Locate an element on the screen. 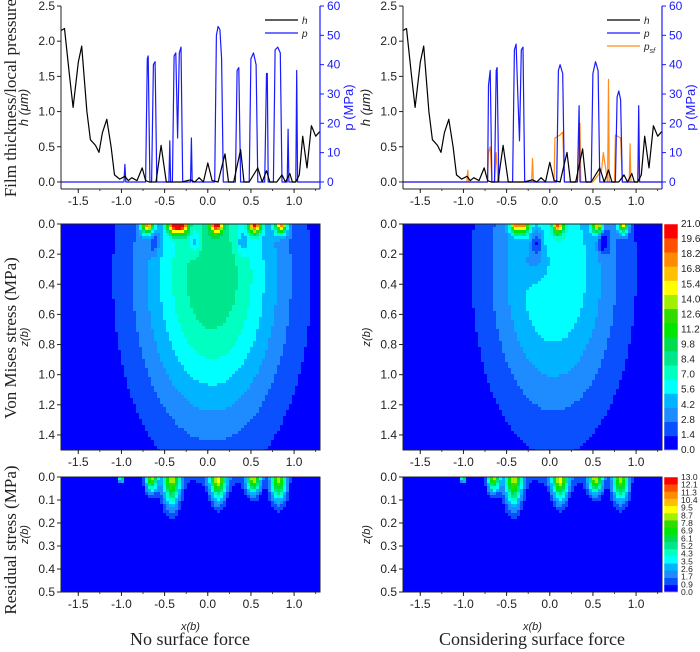 This screenshot has height=652, width=700. x-tick-label: 0.0 is located at coordinates (549, 201).